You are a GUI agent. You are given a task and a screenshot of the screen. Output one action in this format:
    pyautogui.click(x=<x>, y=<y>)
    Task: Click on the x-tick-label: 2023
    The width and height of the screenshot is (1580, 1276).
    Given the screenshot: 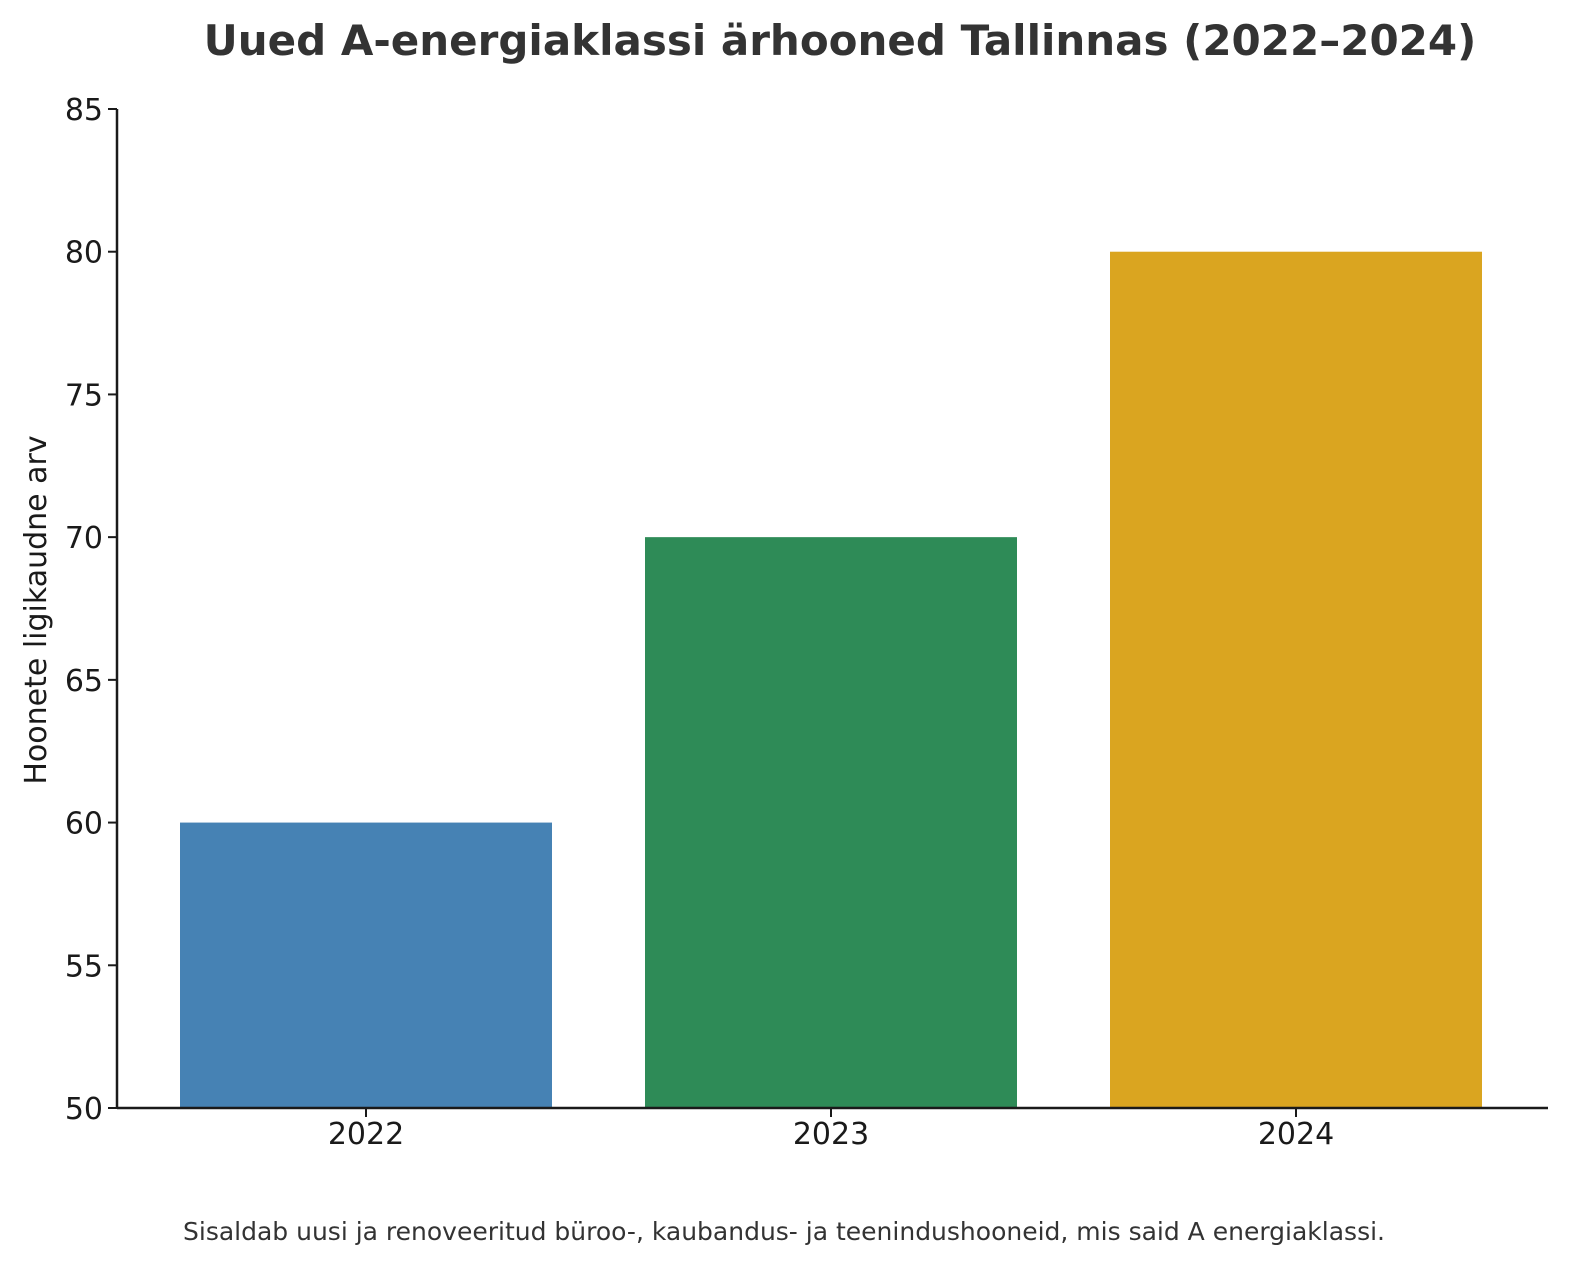 What is the action you would take?
    pyautogui.click(x=831, y=1134)
    